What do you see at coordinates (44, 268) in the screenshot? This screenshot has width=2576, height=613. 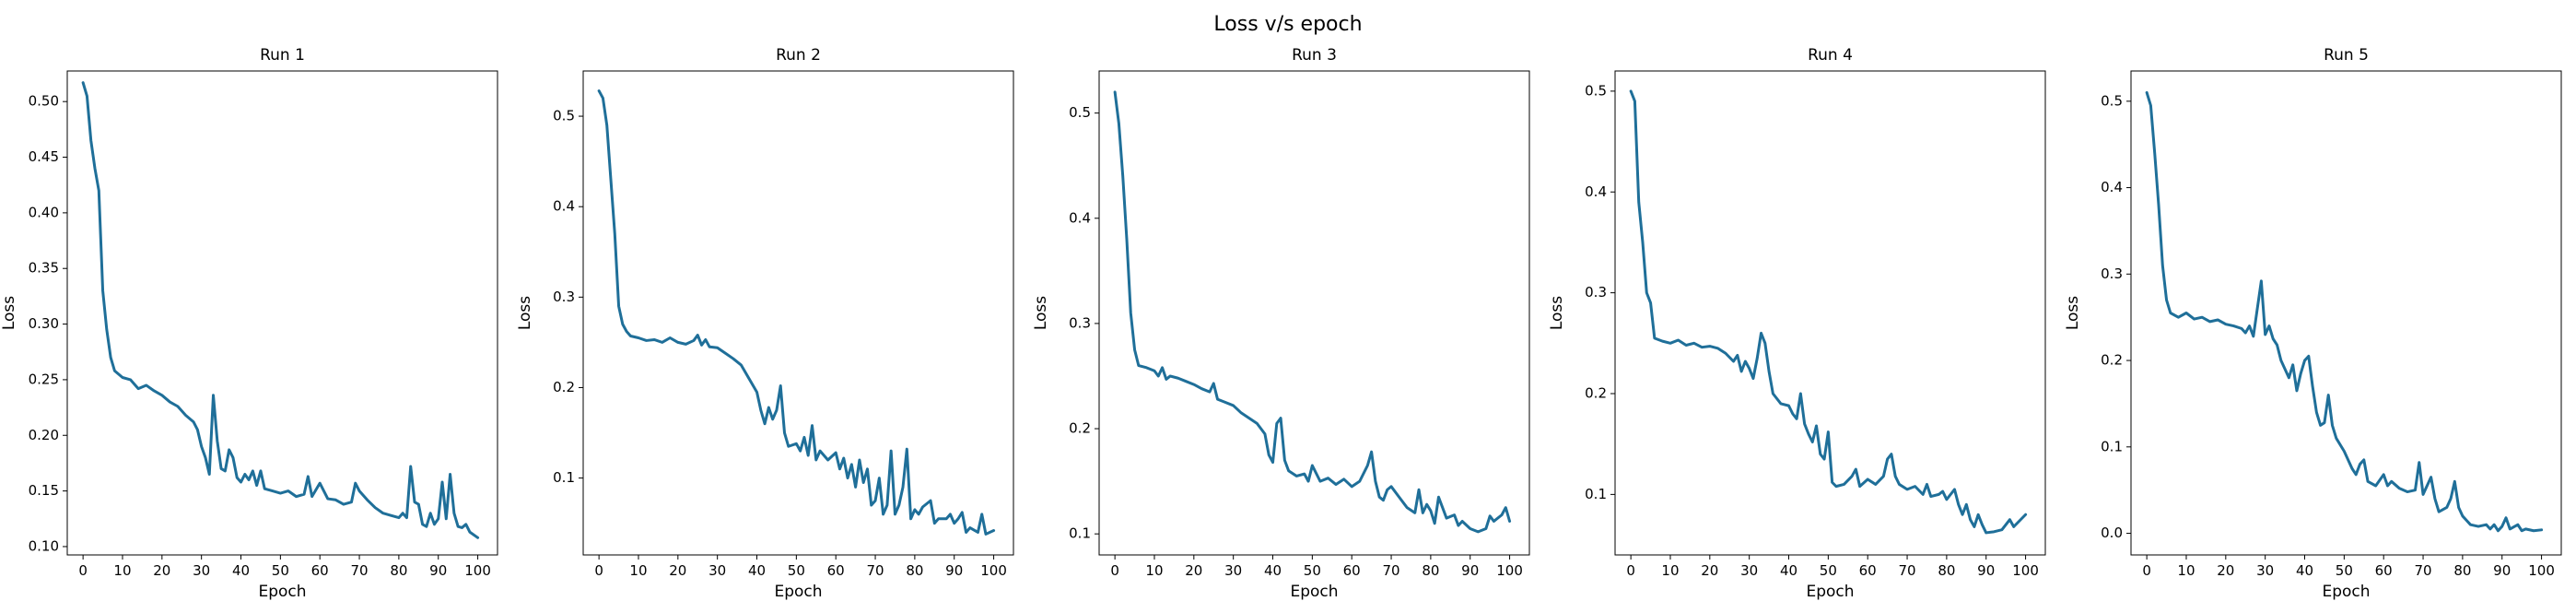 I see `y-tick-label: 0.35` at bounding box center [44, 268].